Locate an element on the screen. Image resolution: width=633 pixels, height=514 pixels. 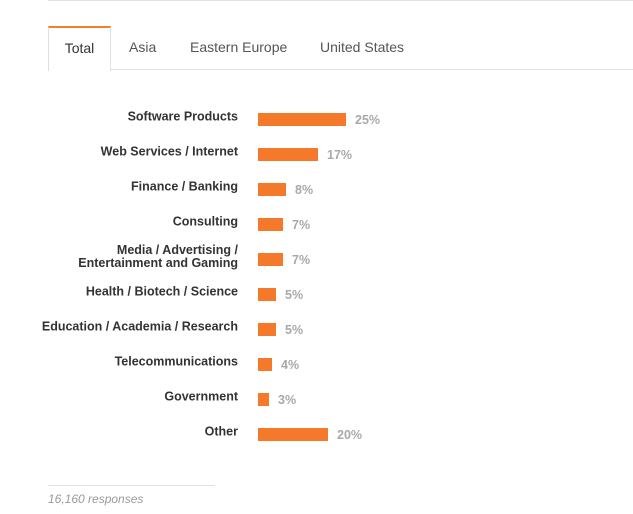
value-label: 4% is located at coordinates (290, 365).